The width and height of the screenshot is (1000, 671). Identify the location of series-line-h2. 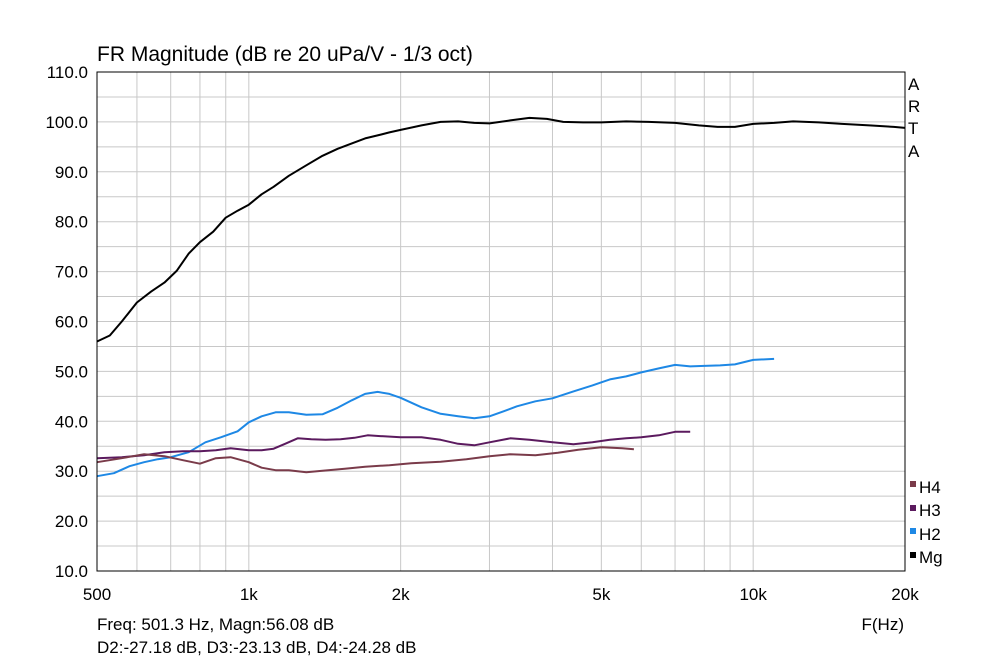
(435, 417).